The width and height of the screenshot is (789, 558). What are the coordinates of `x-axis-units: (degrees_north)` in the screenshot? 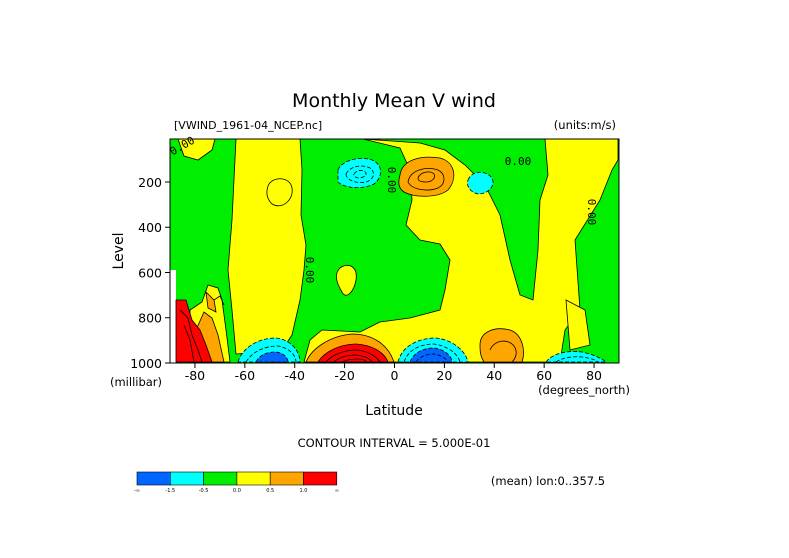 It's located at (584, 390).